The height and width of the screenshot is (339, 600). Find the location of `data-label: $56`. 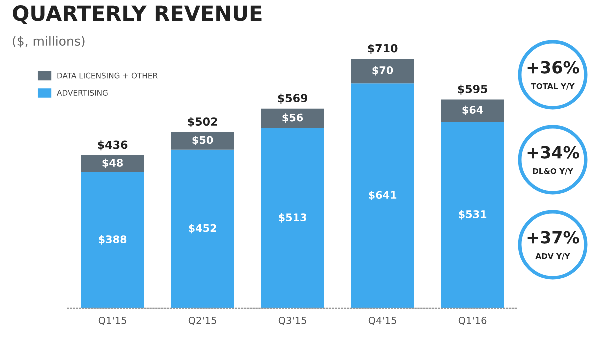

data-label: $56 is located at coordinates (293, 119).